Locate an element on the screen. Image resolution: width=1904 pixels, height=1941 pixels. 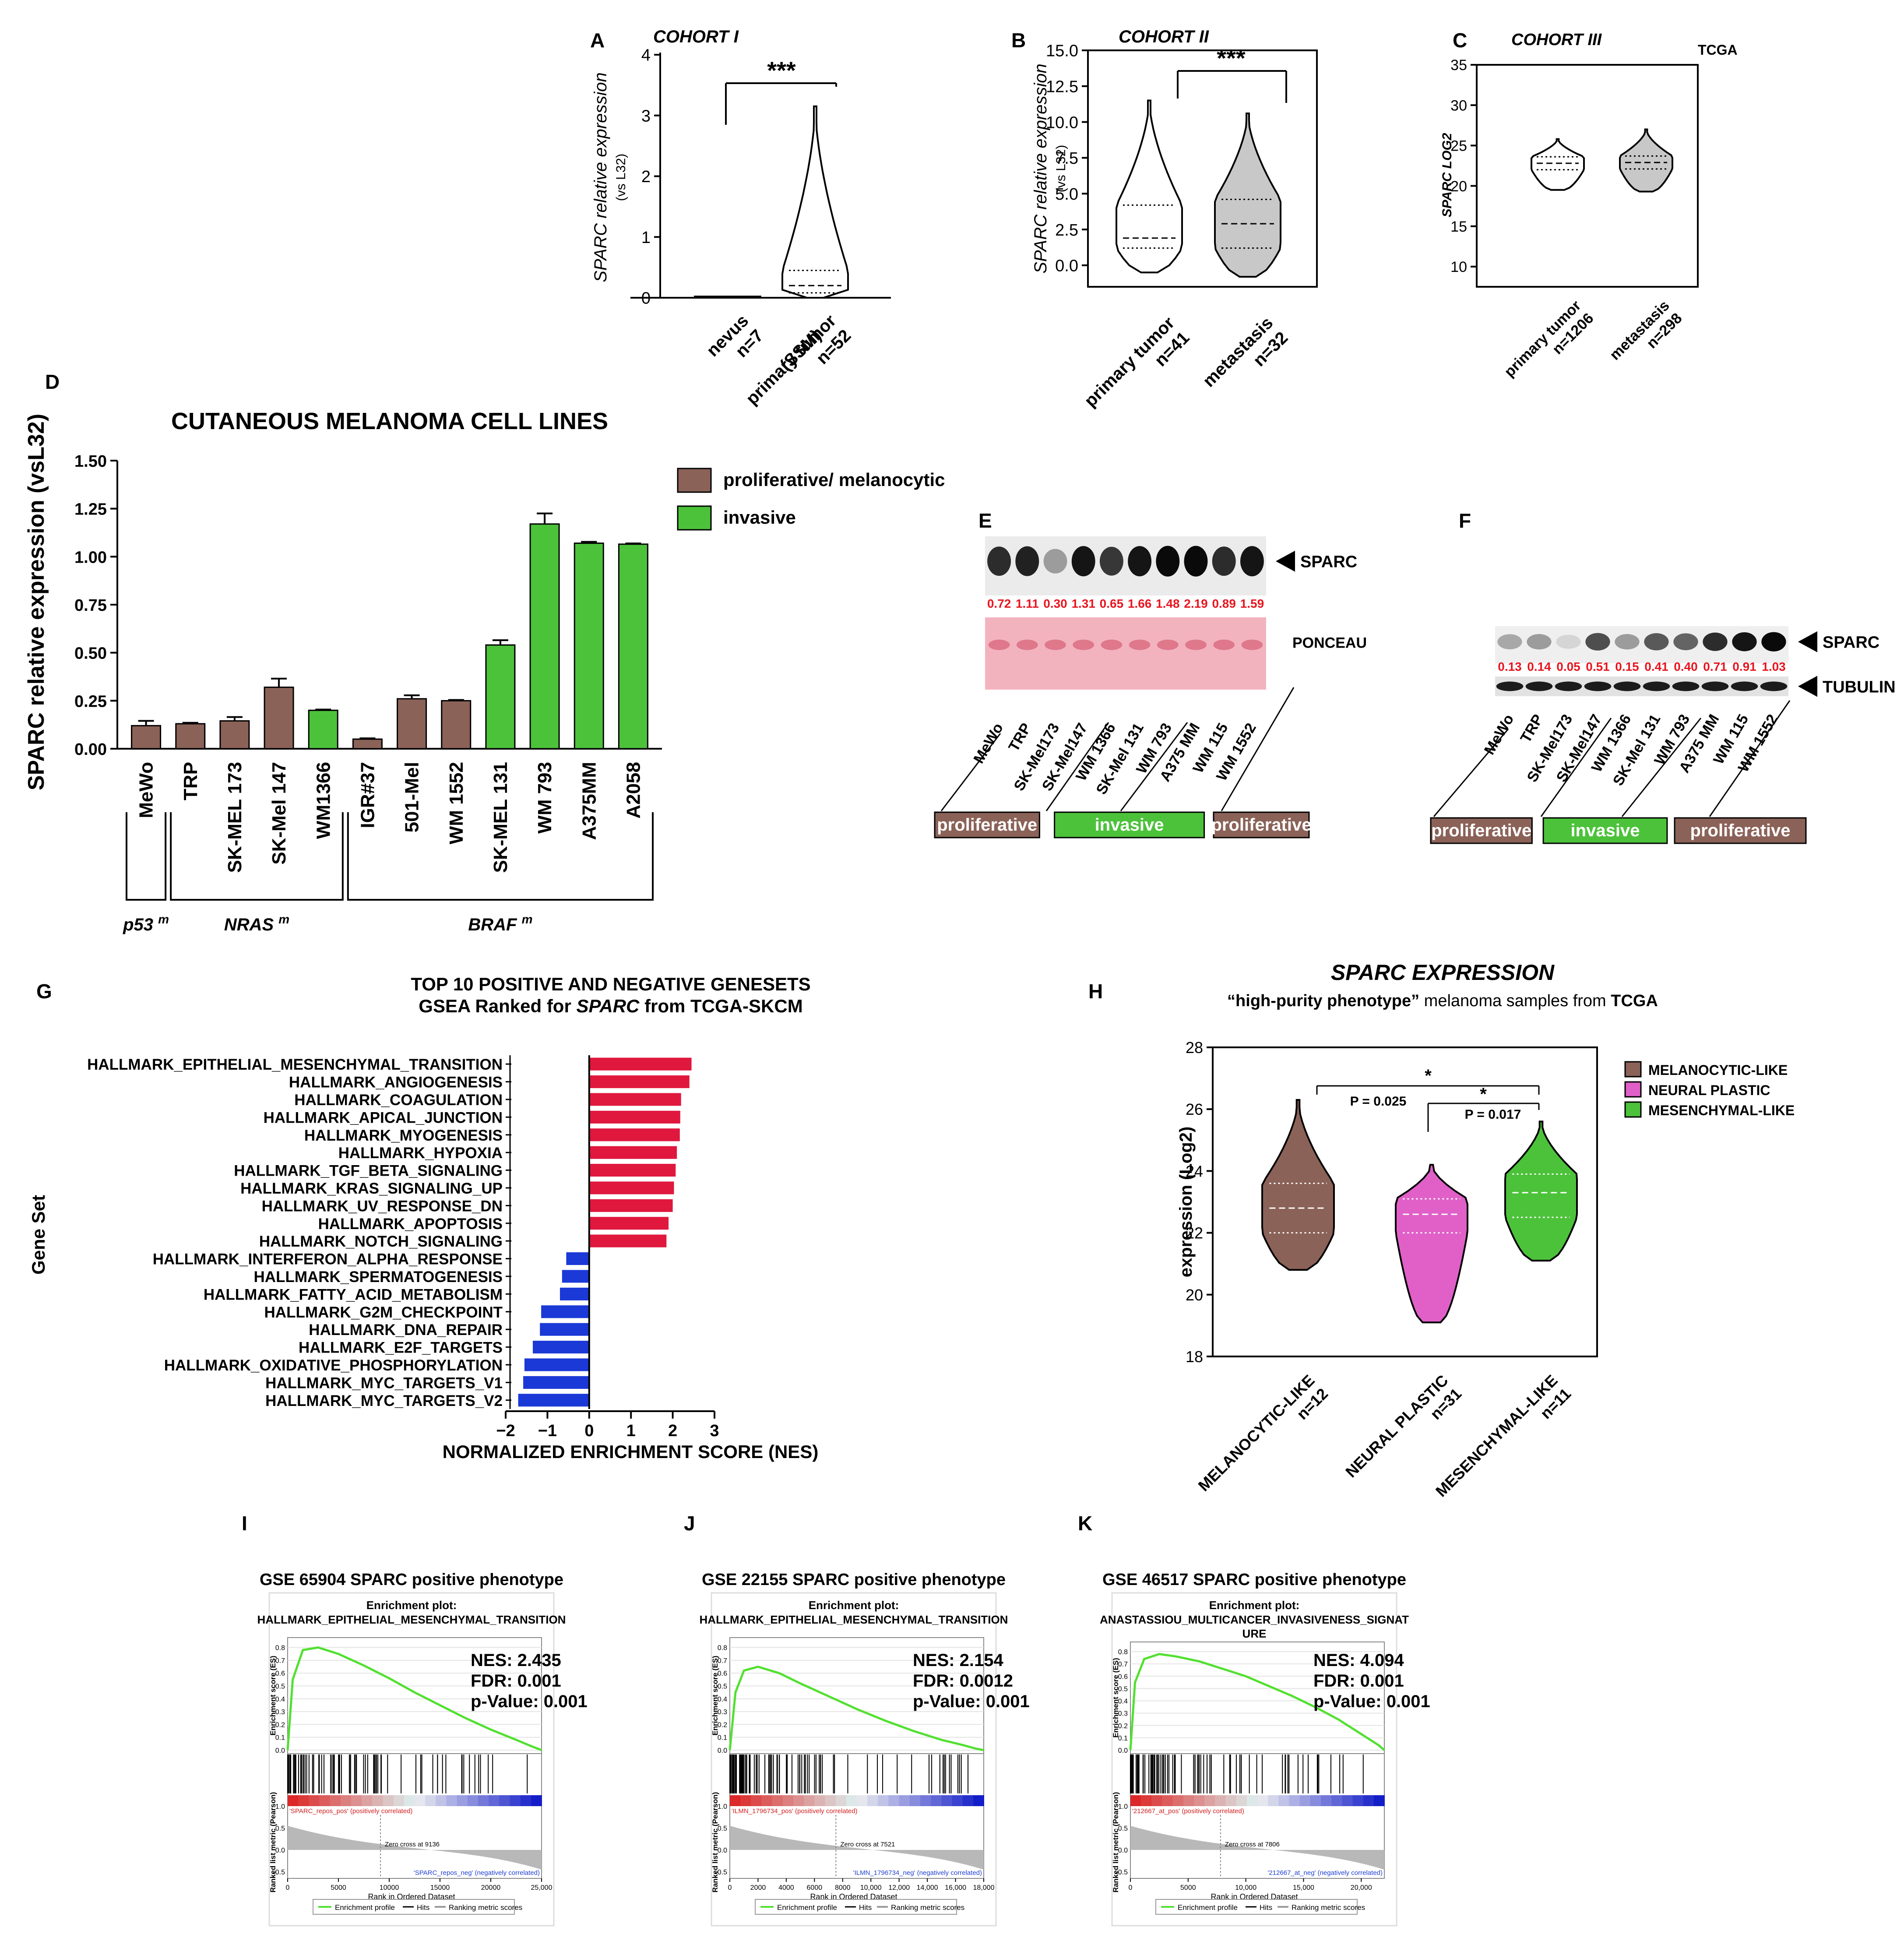
y-axis-label-sub: (vs L32) is located at coordinates (621, 177).